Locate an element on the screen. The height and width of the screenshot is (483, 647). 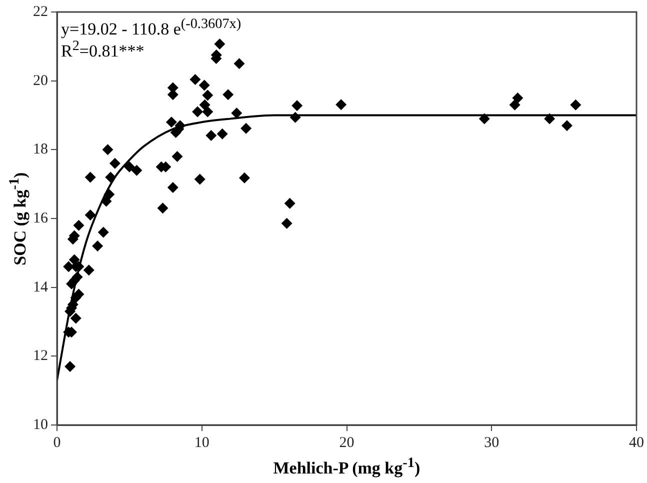
y-tick-label: 14 is located at coordinates (40, 287).